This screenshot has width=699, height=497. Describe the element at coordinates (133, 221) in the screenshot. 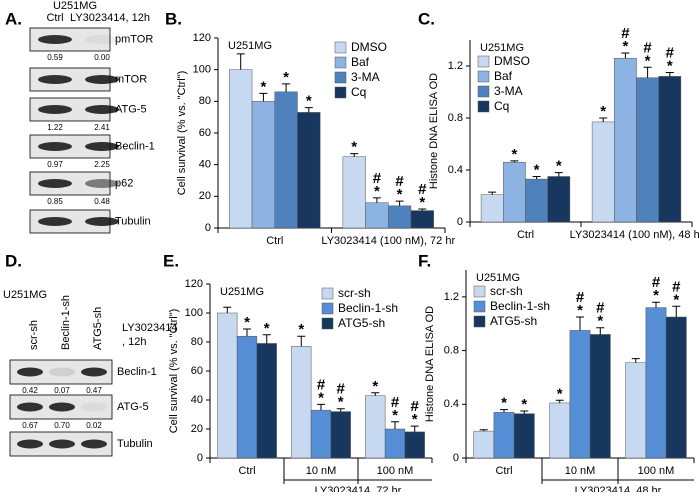

I see `row-label: Tubulin` at that location.